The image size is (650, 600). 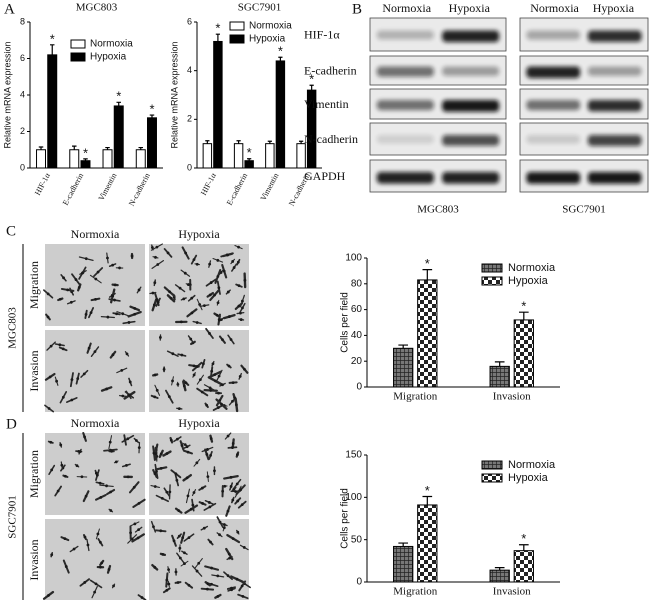 What do you see at coordinates (415, 592) in the screenshot?
I see `x-tick-label: Migration` at bounding box center [415, 592].